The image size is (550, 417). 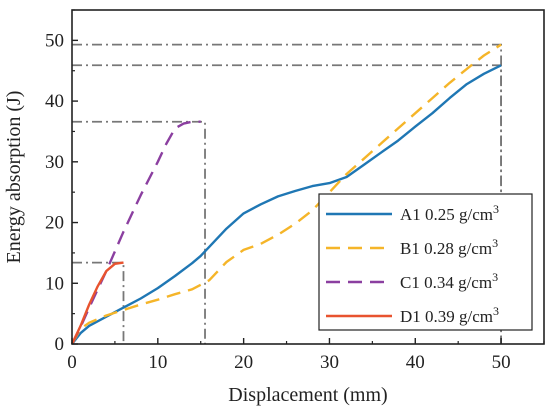 I want to click on legend-box, so click(x=425, y=262).